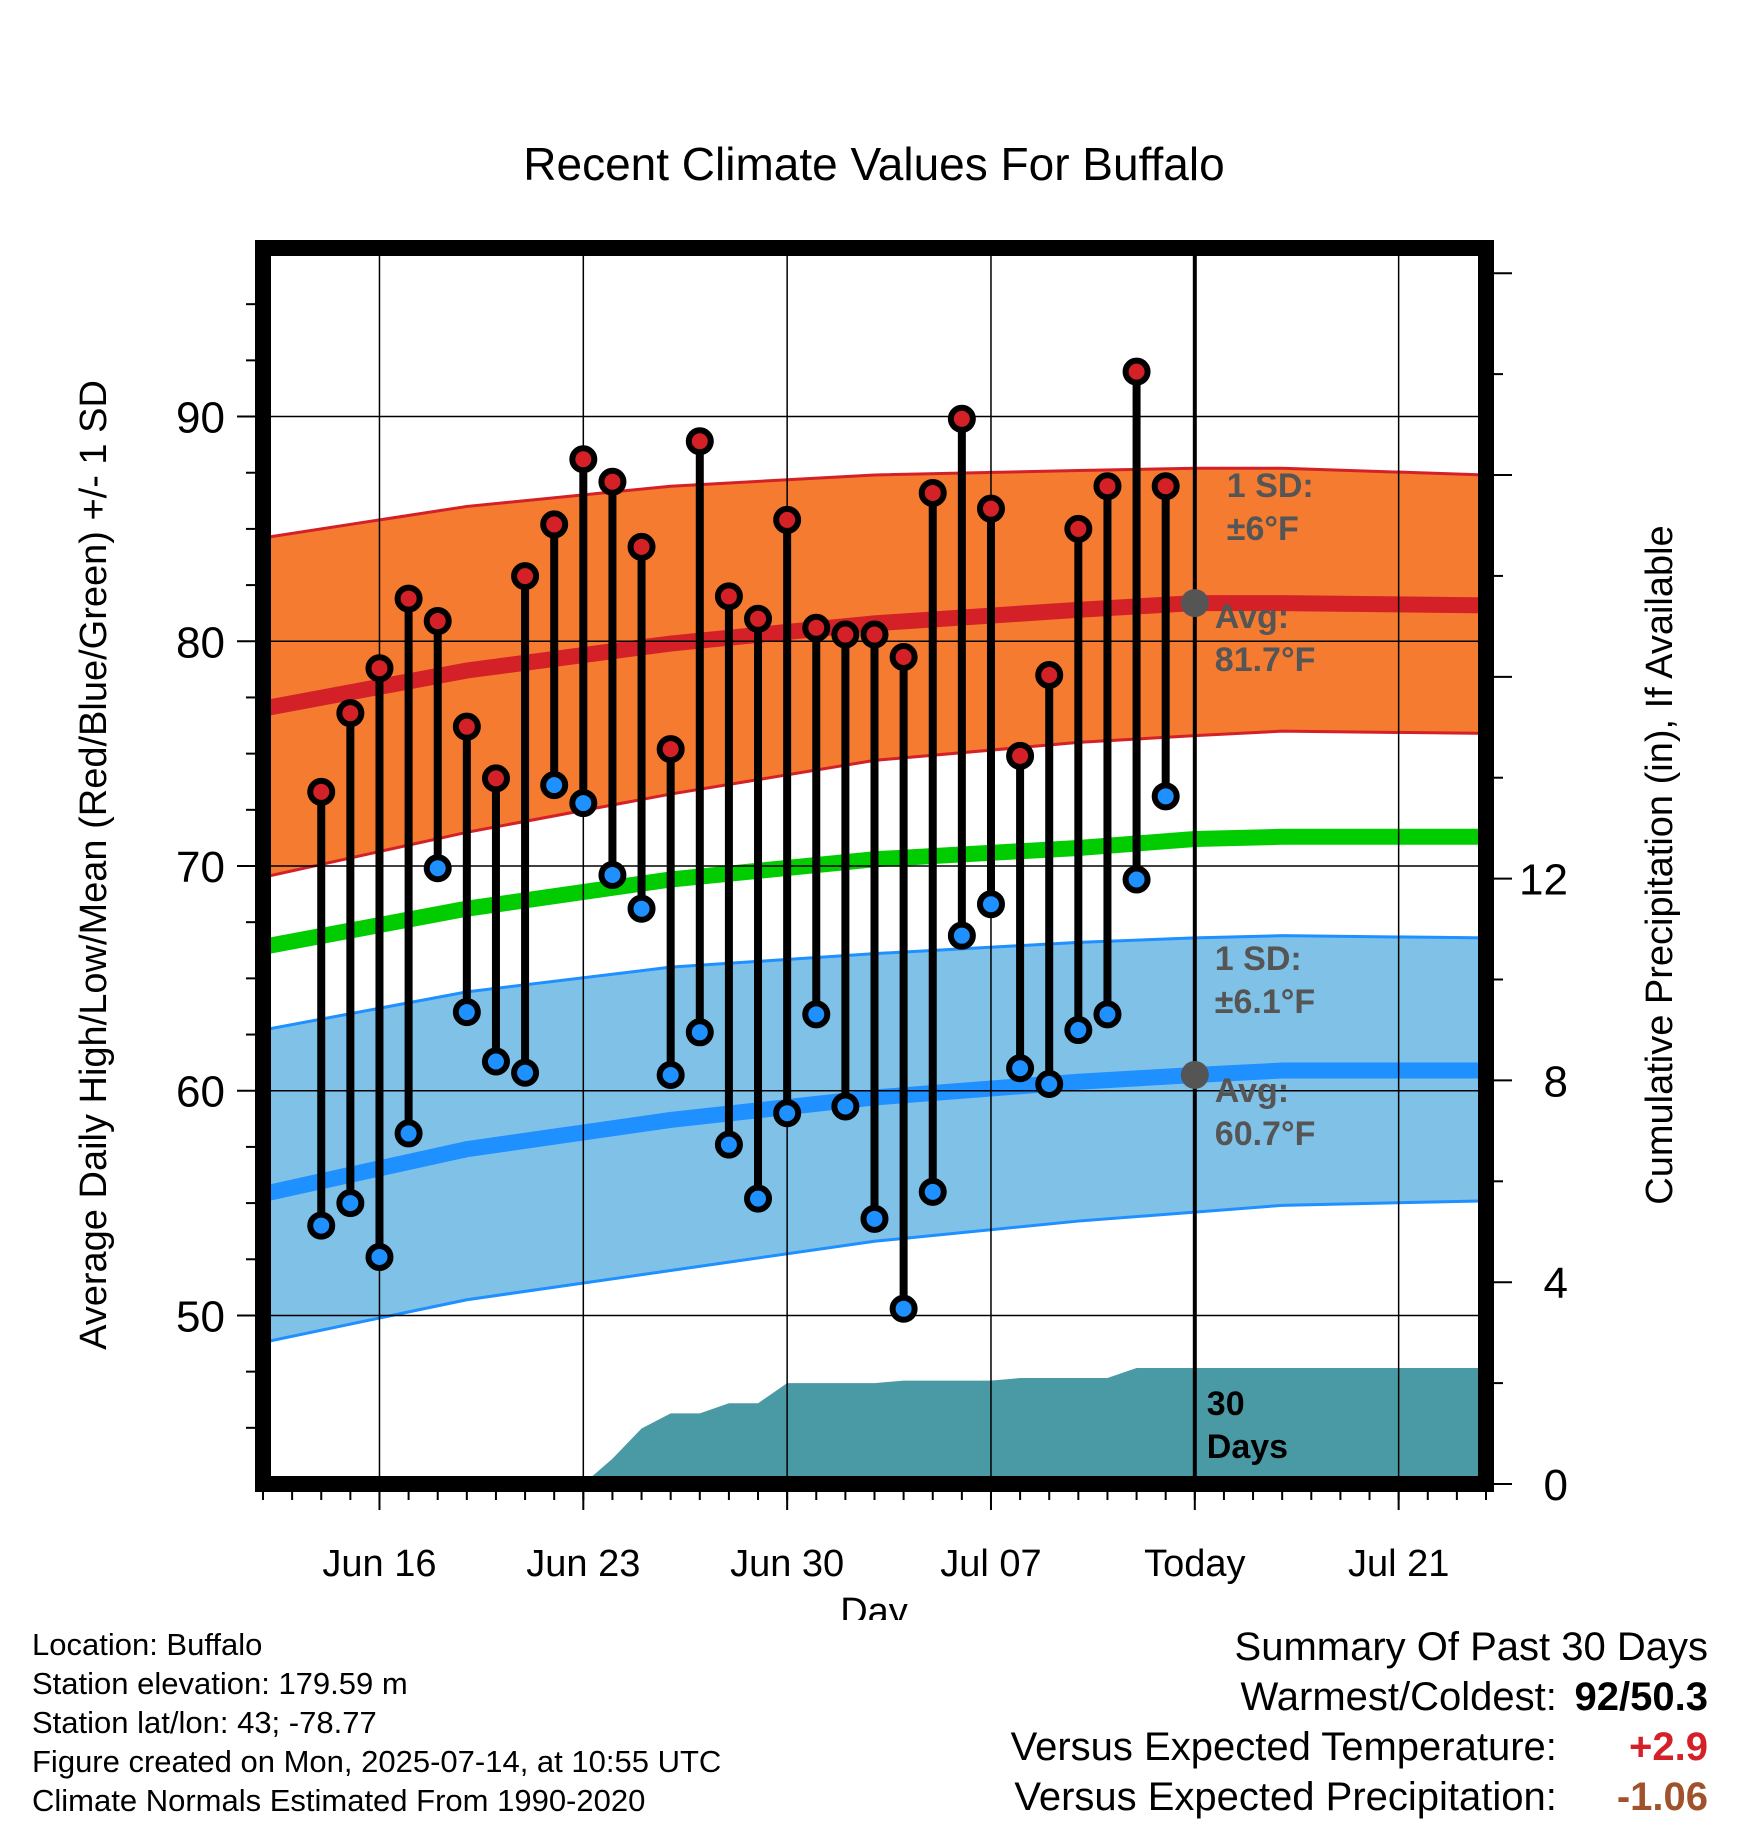 The image size is (1748, 1828). I want to click on low-sd-value: ±6.1°F, so click(1265, 1002).